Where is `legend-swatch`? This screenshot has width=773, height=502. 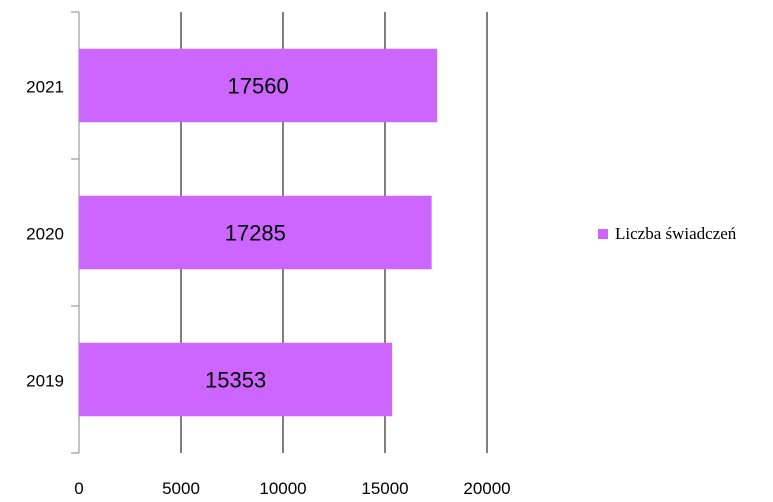
legend-swatch is located at coordinates (603, 234).